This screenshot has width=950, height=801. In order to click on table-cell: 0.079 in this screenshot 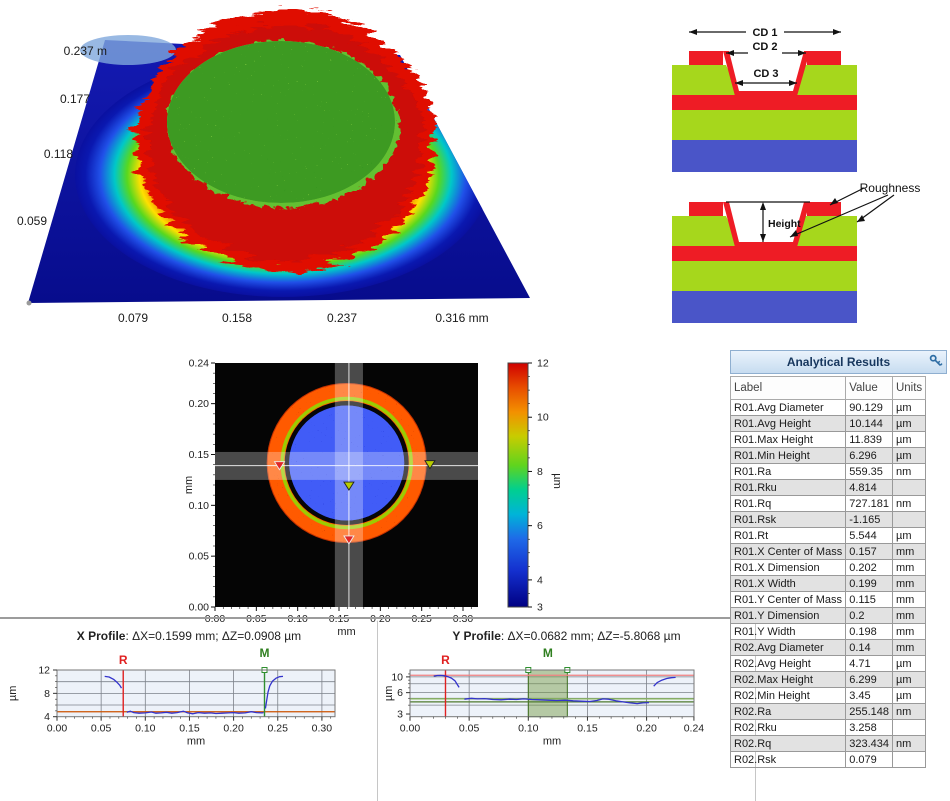, I will do `click(869, 759)`.